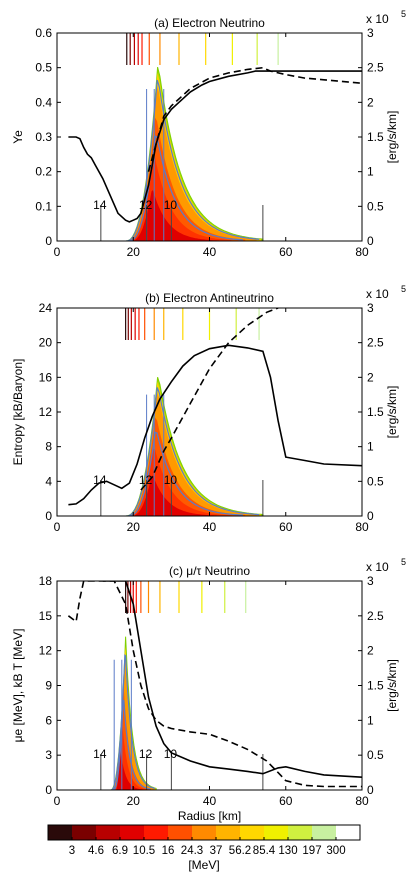 This screenshot has height=893, width=406. Describe the element at coordinates (48, 686) in the screenshot. I see `y-tick-label: 9` at that location.